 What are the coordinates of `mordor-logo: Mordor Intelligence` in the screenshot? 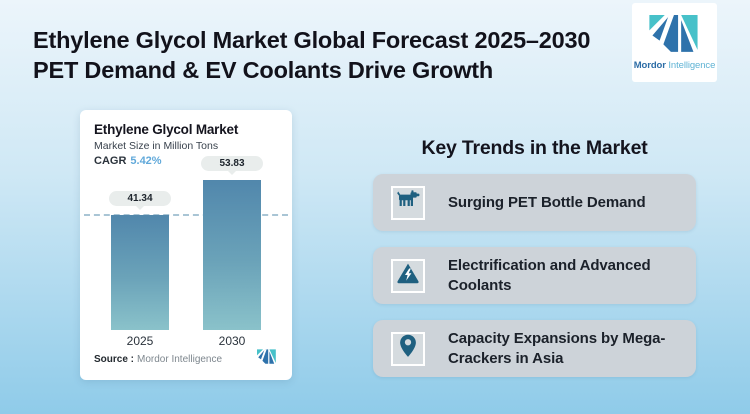 It's located at (674, 42).